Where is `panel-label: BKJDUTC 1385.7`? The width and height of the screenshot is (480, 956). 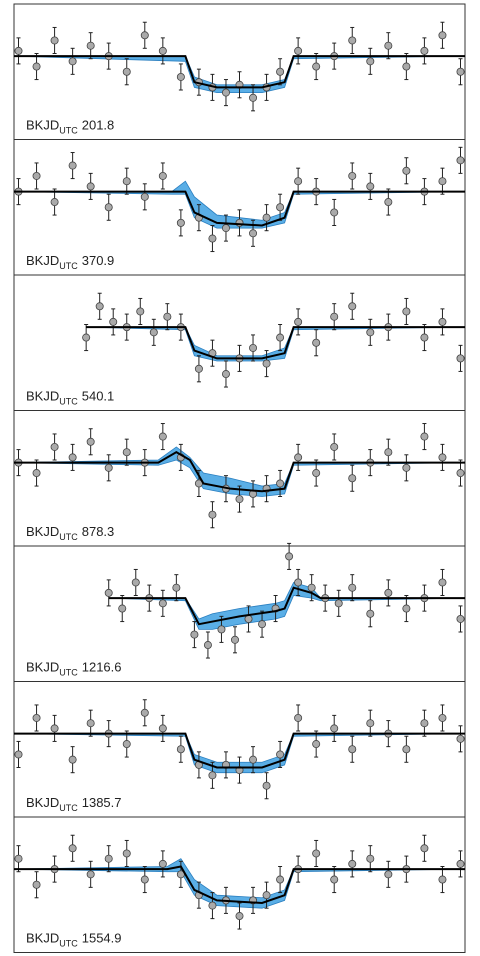 panel-label: BKJDUTC 1385.7 is located at coordinates (74, 804).